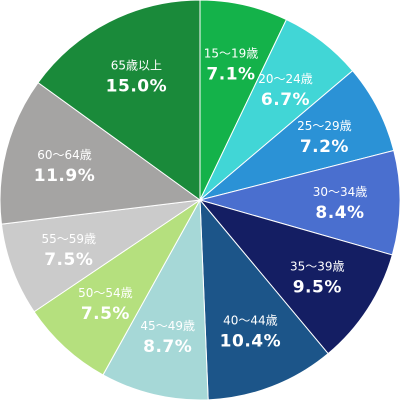  Describe the element at coordinates (231, 54) in the screenshot. I see `slice-category-label: 15〜19歳` at that location.